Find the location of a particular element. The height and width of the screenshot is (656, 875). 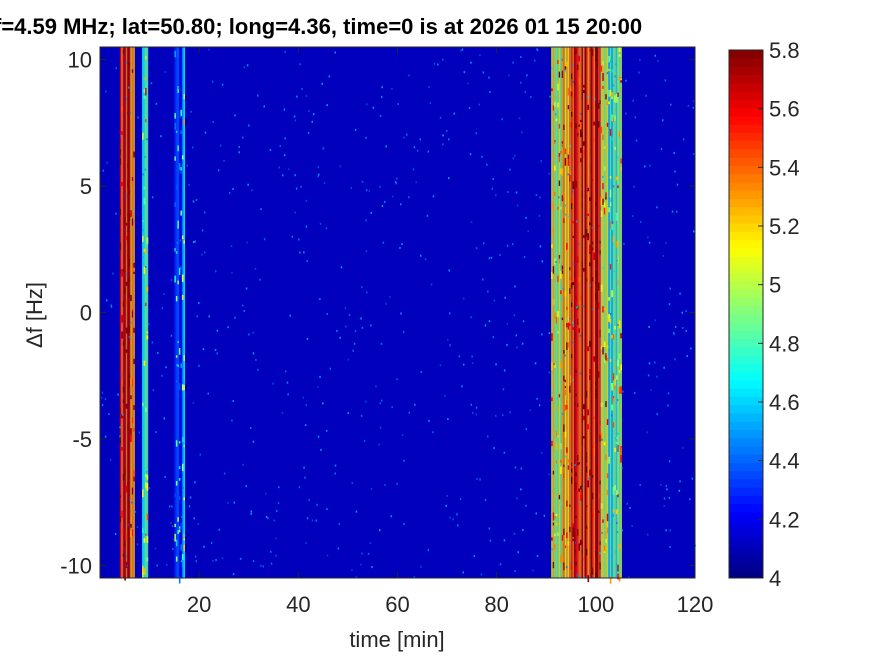

colorbar-tick-label: 5.4 is located at coordinates (784, 167).